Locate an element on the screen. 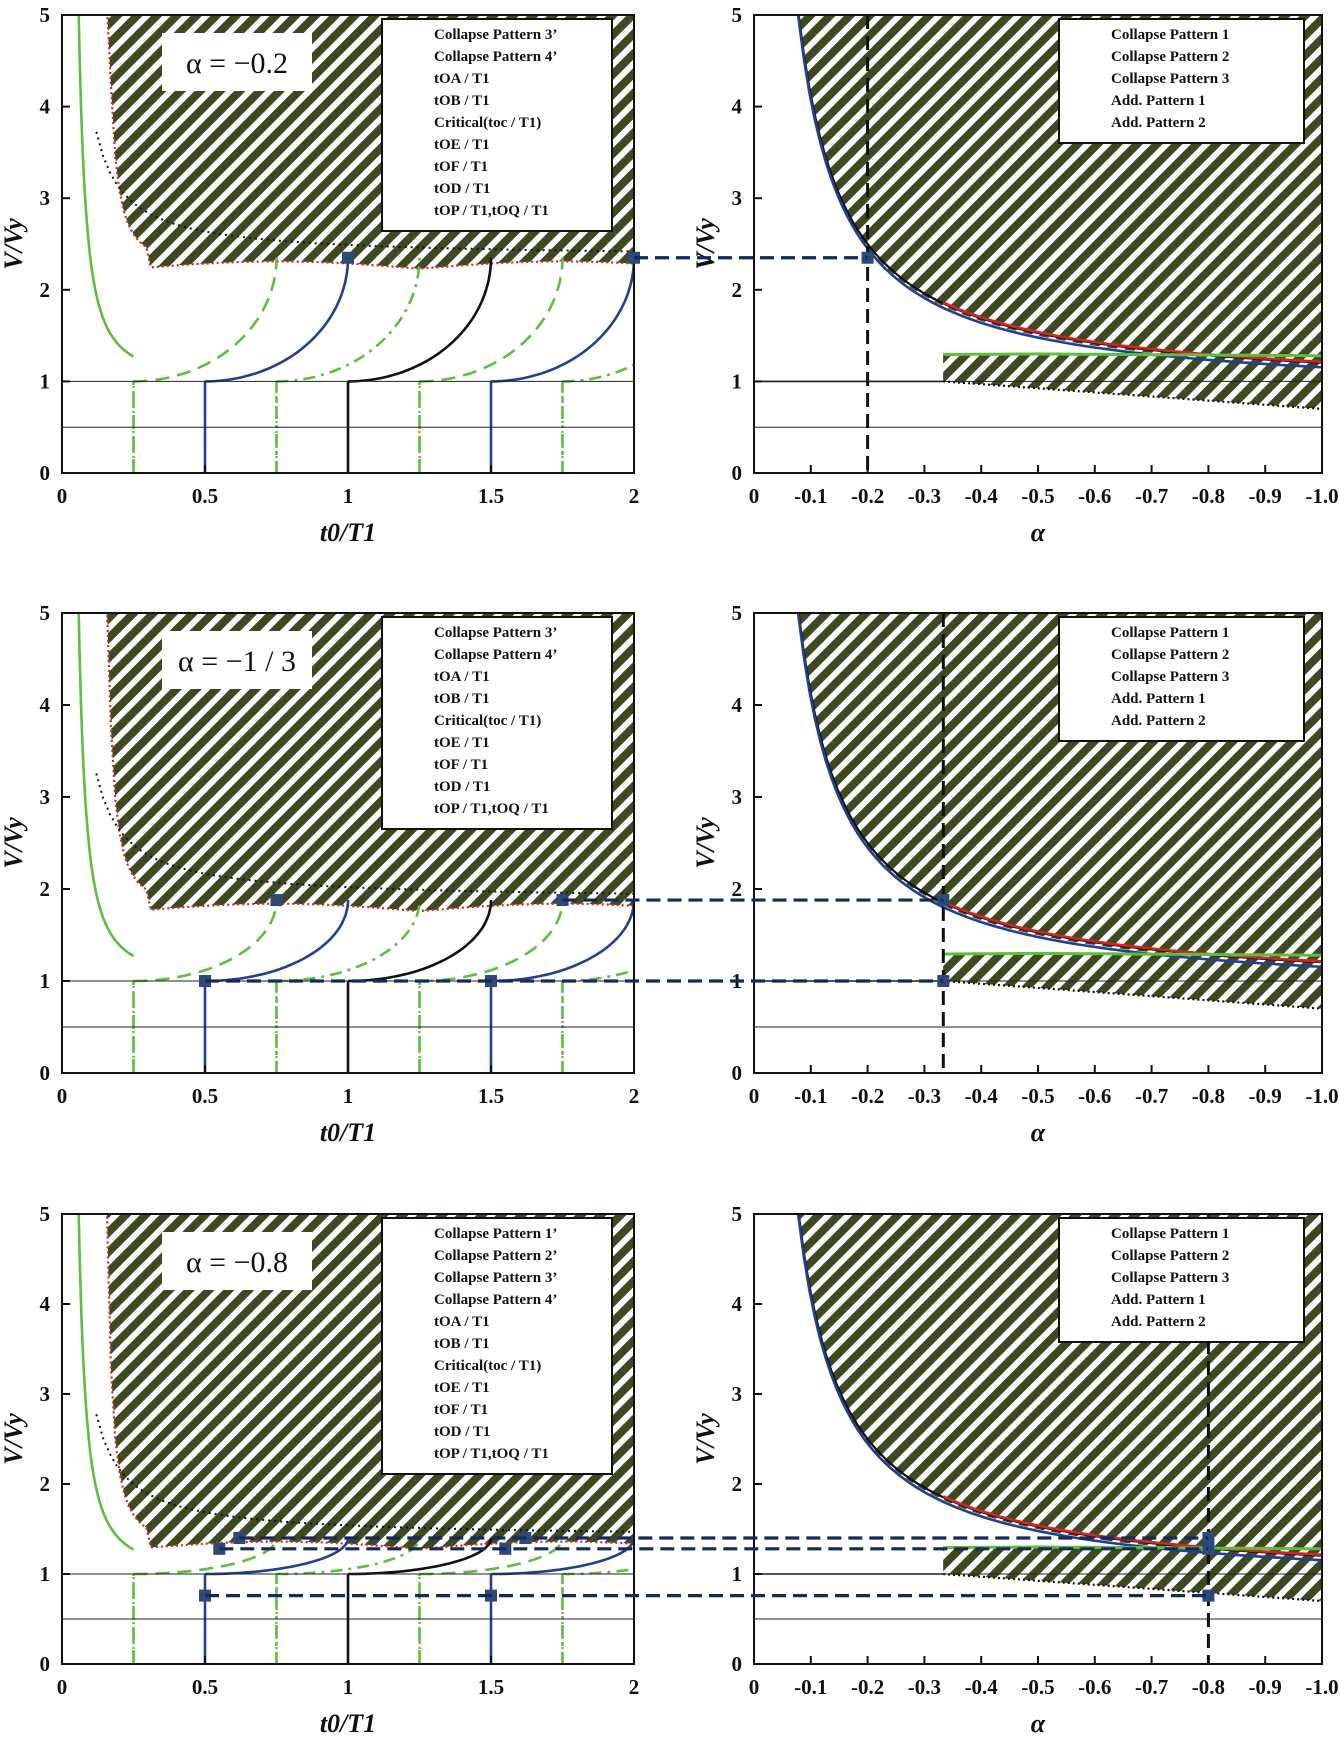 This screenshot has height=1743, width=1340. collapse-pattern-envelope is located at coordinates (370, 142).